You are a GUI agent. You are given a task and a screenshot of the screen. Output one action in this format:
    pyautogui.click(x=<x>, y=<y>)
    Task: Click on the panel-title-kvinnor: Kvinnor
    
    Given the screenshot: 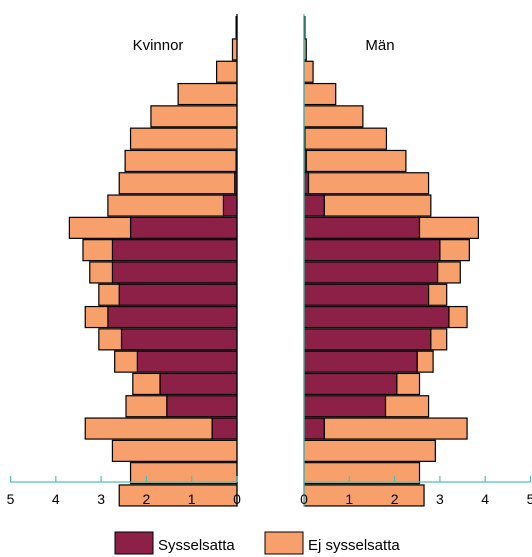 What is the action you would take?
    pyautogui.click(x=158, y=45)
    